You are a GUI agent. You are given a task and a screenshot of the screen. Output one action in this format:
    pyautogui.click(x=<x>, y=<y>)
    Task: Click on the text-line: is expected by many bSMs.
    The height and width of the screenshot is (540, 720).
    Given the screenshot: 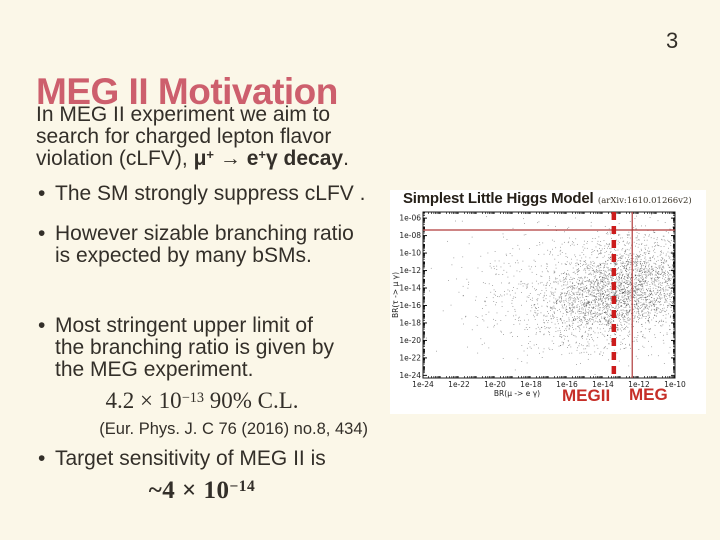 What is the action you would take?
    pyautogui.click(x=183, y=255)
    